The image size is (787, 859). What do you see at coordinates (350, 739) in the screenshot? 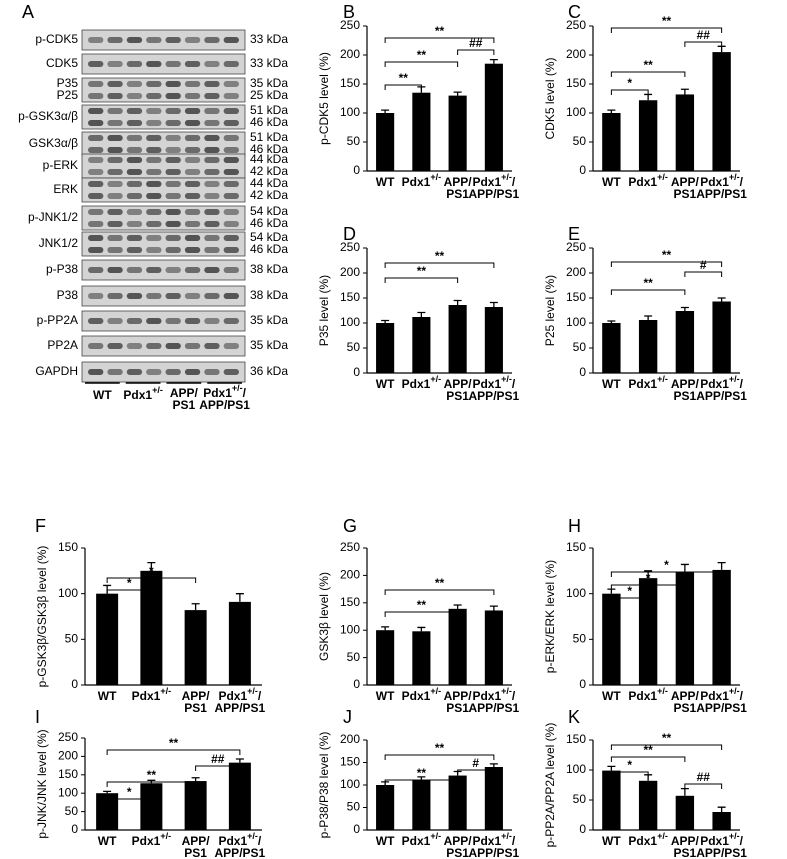
I see `y-tick-label: 200` at bounding box center [350, 739].